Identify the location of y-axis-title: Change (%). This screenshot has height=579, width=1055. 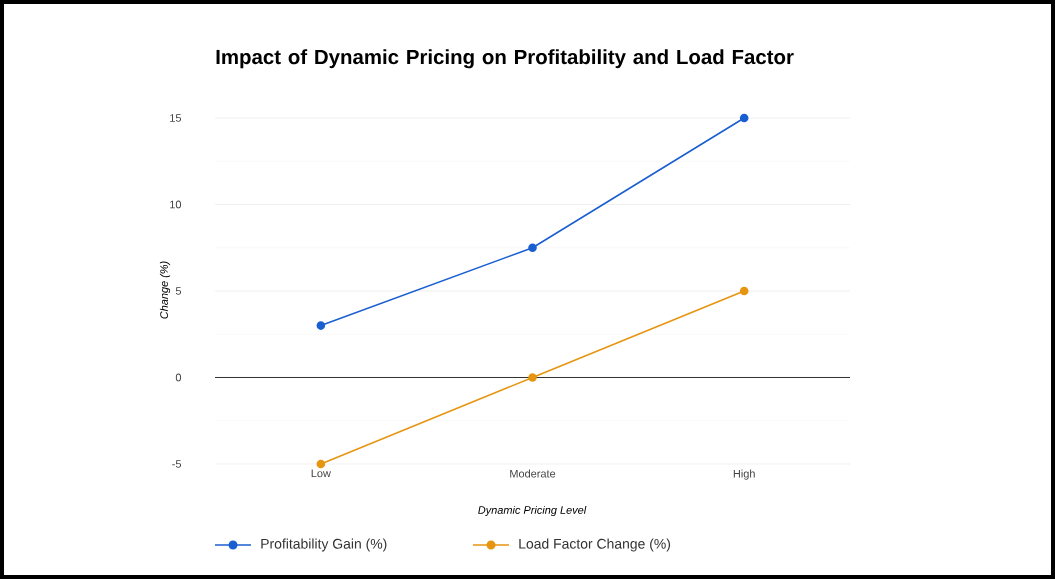
(165, 290).